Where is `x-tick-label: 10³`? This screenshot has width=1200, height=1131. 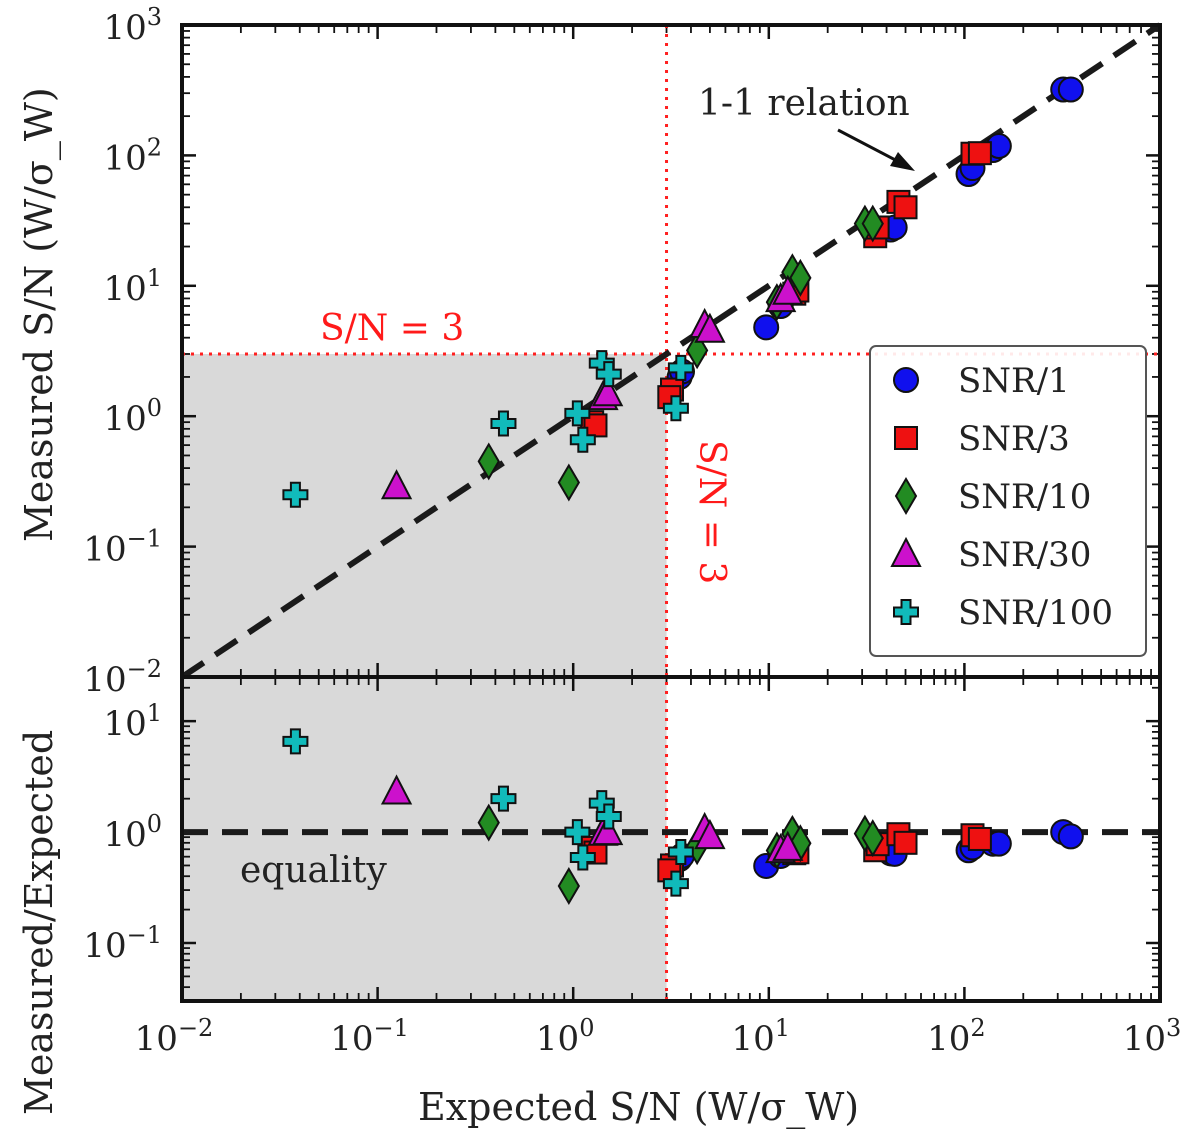 x-tick-label: 10³ is located at coordinates (1152, 1036).